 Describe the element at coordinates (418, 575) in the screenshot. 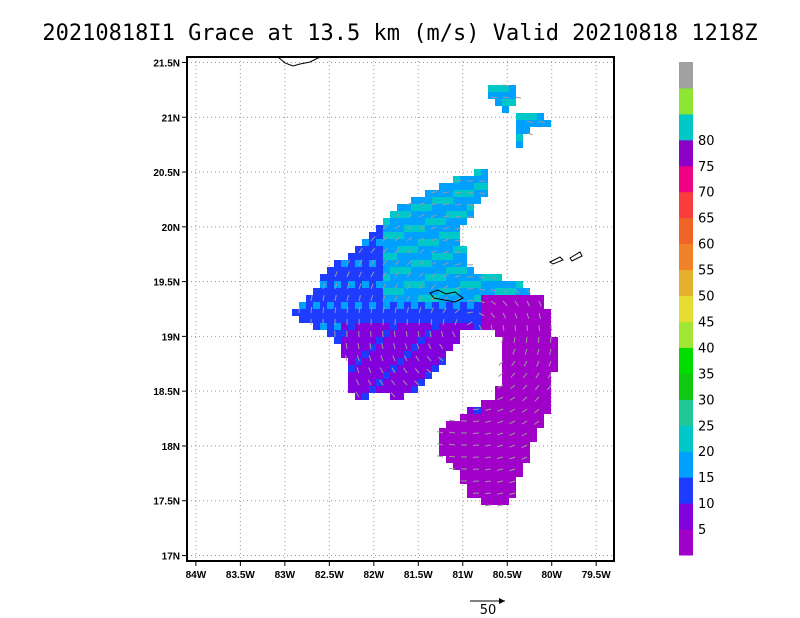

I see `x-tick-label: 81.5W` at that location.